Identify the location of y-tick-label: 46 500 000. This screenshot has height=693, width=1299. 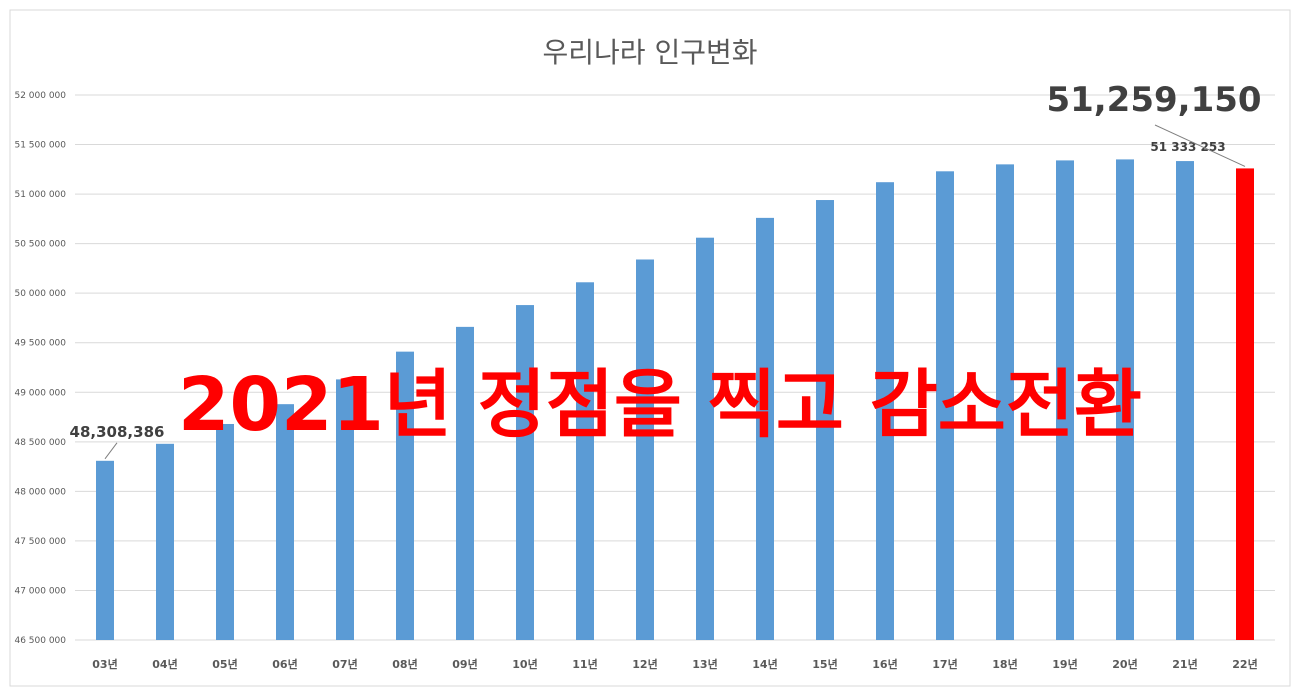
(40, 641).